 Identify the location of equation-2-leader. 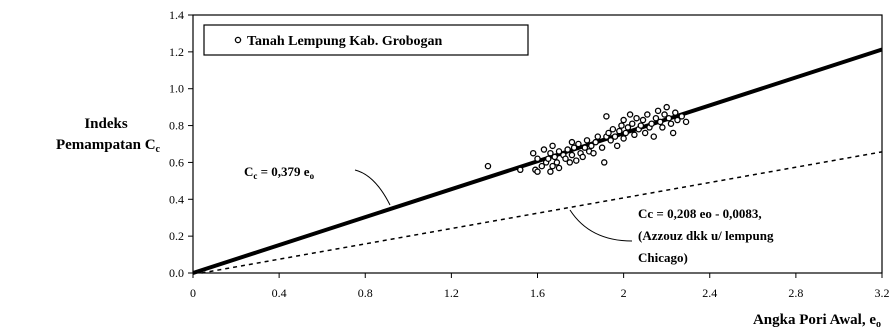
(601, 225).